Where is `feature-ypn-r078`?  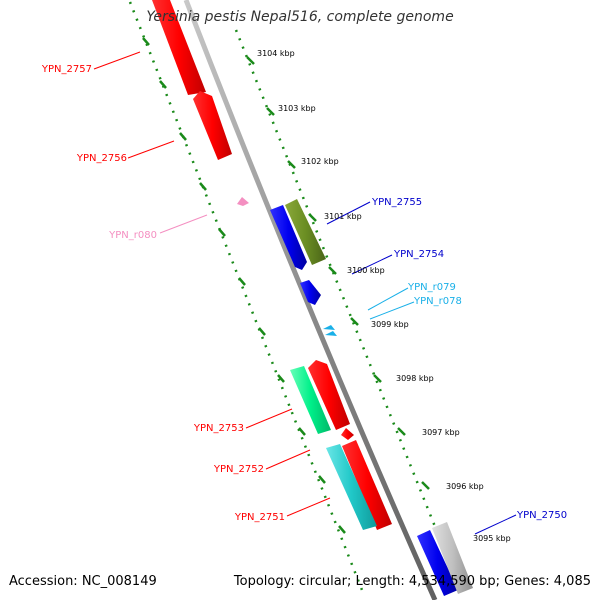 feature-ypn-r078 is located at coordinates (331, 333).